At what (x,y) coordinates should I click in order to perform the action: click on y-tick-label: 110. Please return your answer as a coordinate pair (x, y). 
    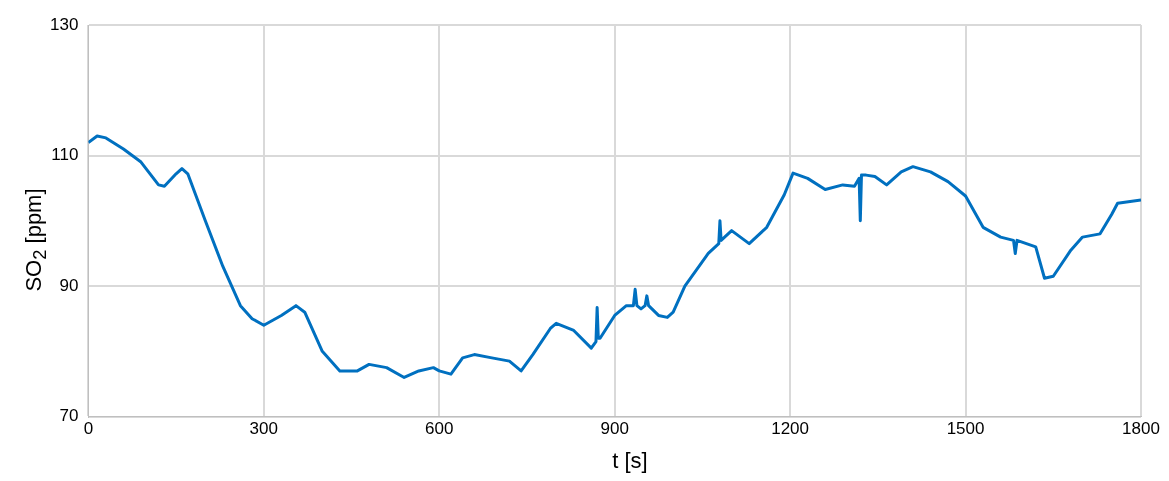
    Looking at the image, I should click on (65, 155).